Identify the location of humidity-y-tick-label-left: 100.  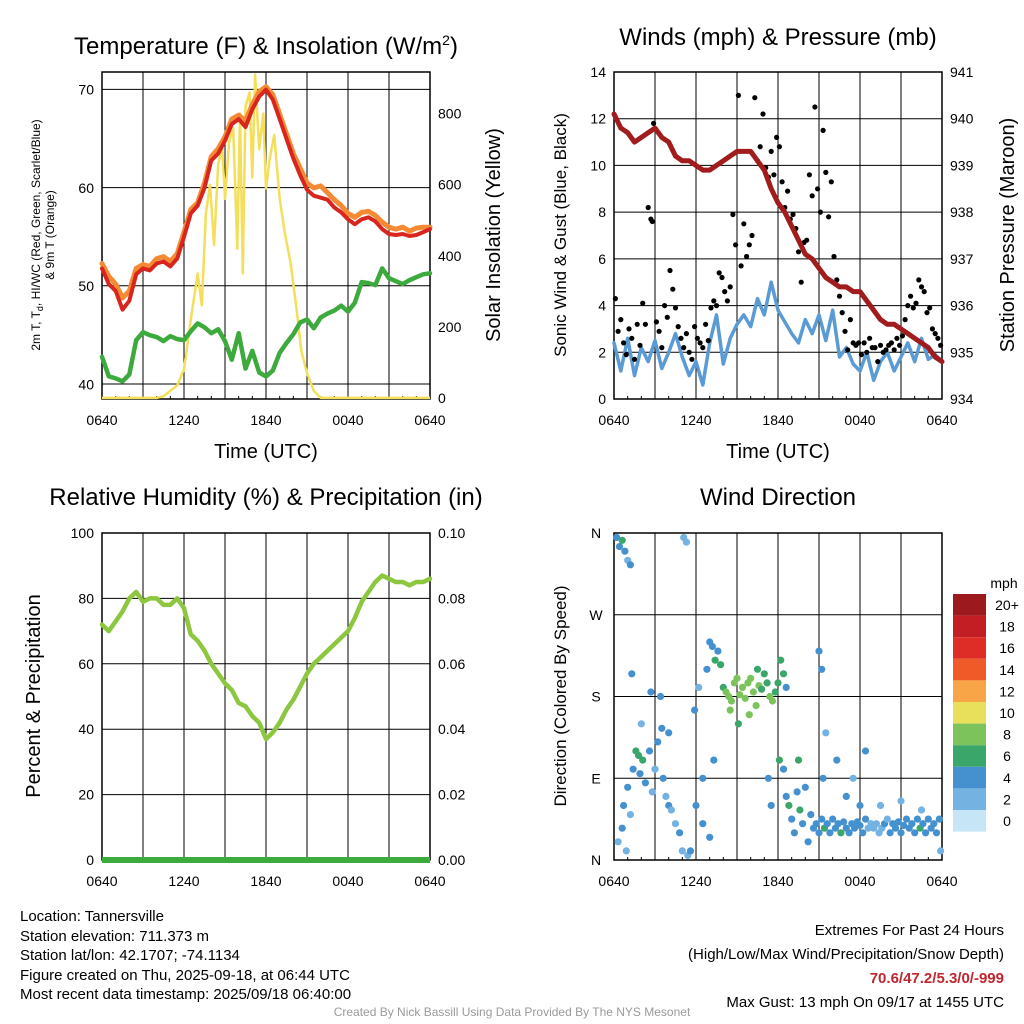
(83, 533).